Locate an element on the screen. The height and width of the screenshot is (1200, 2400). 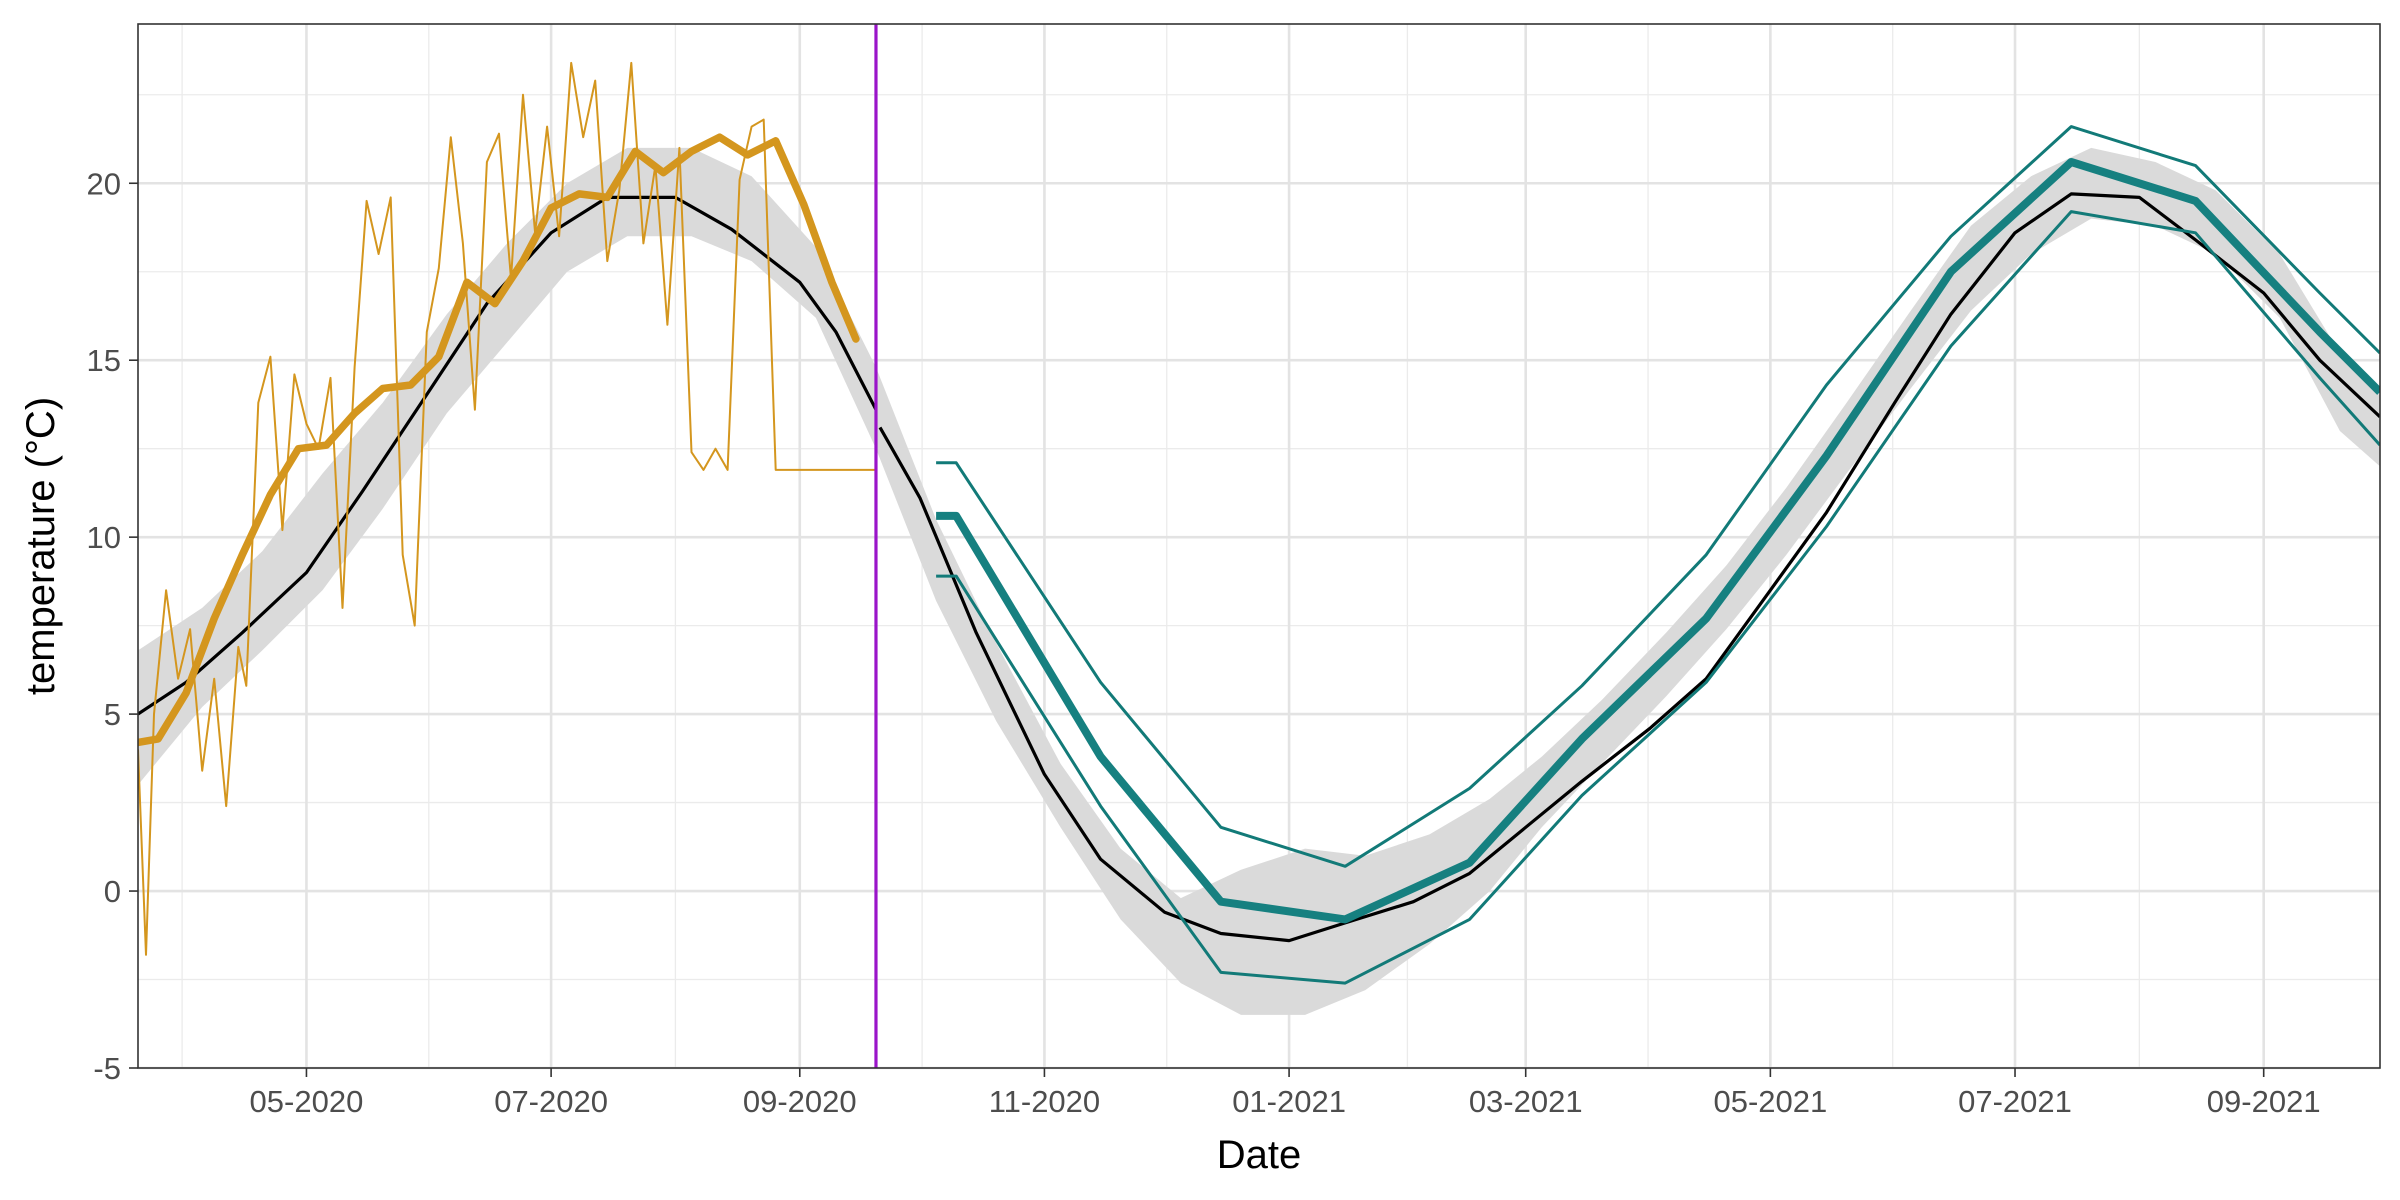
y-tick-label: 0 is located at coordinates (112, 891).